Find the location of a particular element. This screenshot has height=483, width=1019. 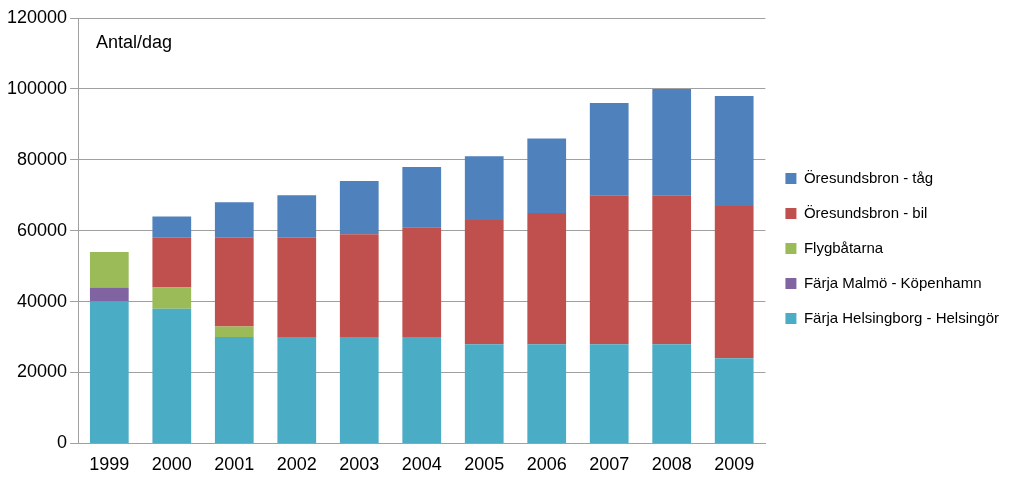

x-tick-label: 2009 is located at coordinates (734, 464).